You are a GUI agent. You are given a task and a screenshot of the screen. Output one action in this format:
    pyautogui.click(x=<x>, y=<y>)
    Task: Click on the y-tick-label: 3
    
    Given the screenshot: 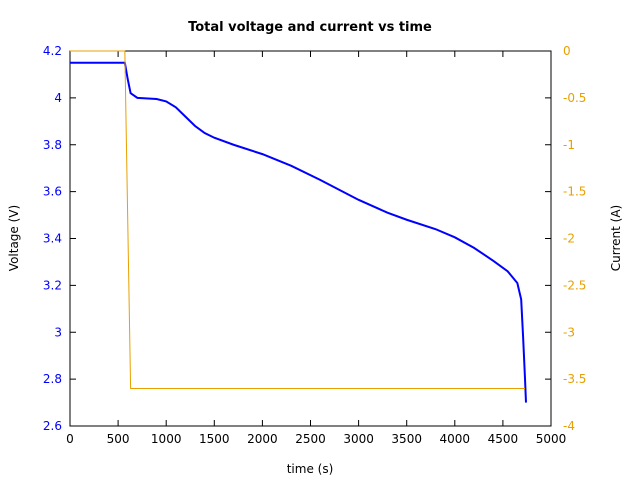 What is the action you would take?
    pyautogui.click(x=58, y=332)
    